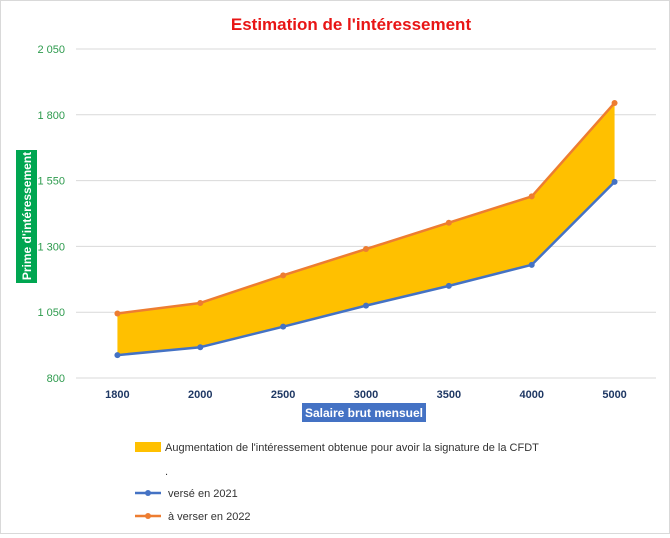  I want to click on x-tick-label: 1800, so click(117, 395).